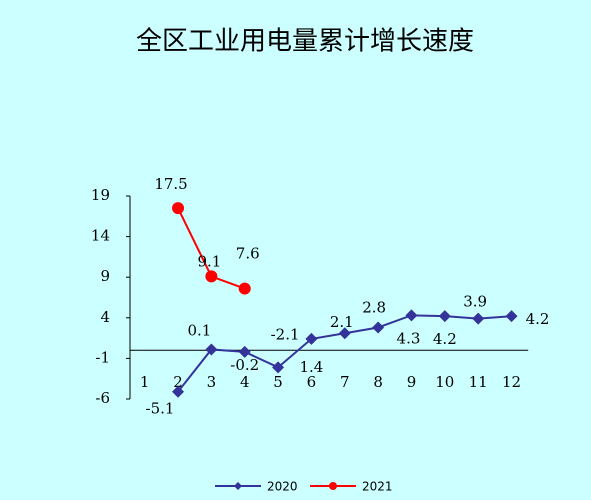 This screenshot has width=591, height=500. What do you see at coordinates (212, 382) in the screenshot?
I see `x-tick-label: 3` at bounding box center [212, 382].